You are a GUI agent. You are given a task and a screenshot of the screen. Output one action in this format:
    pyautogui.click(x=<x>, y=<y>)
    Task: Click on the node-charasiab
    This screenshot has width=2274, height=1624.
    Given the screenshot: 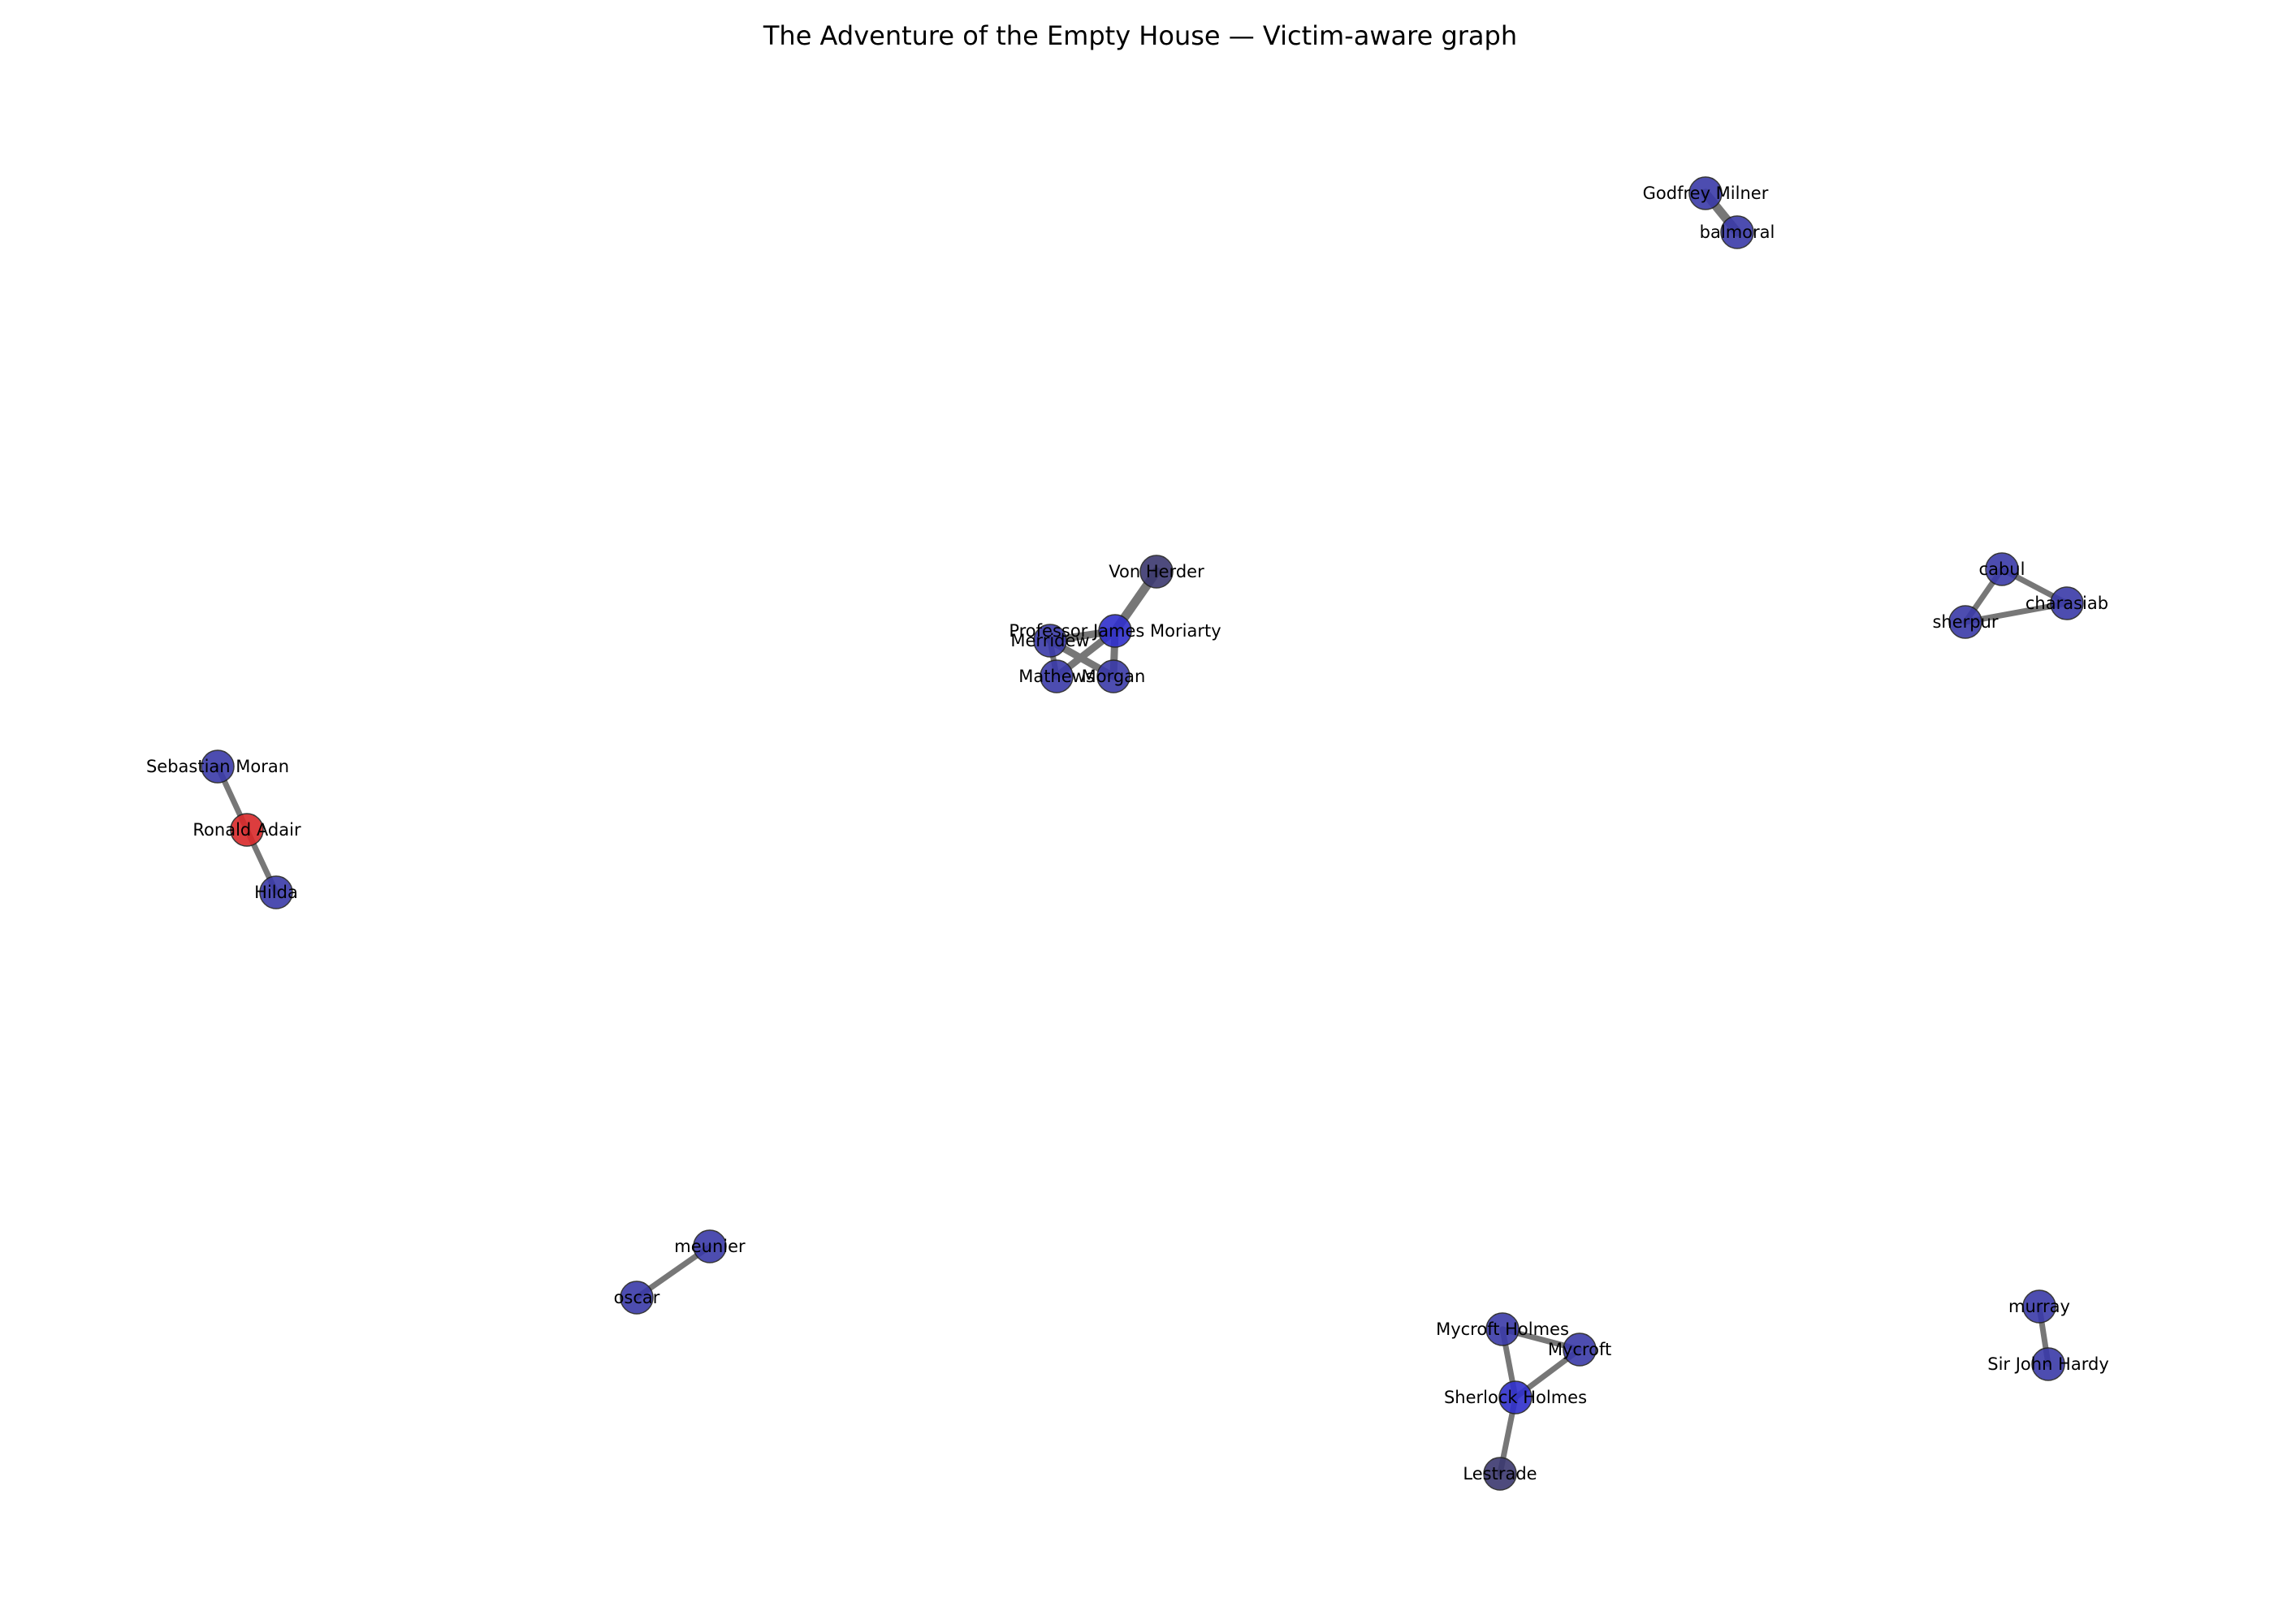 What is the action you would take?
    pyautogui.click(x=2067, y=603)
    